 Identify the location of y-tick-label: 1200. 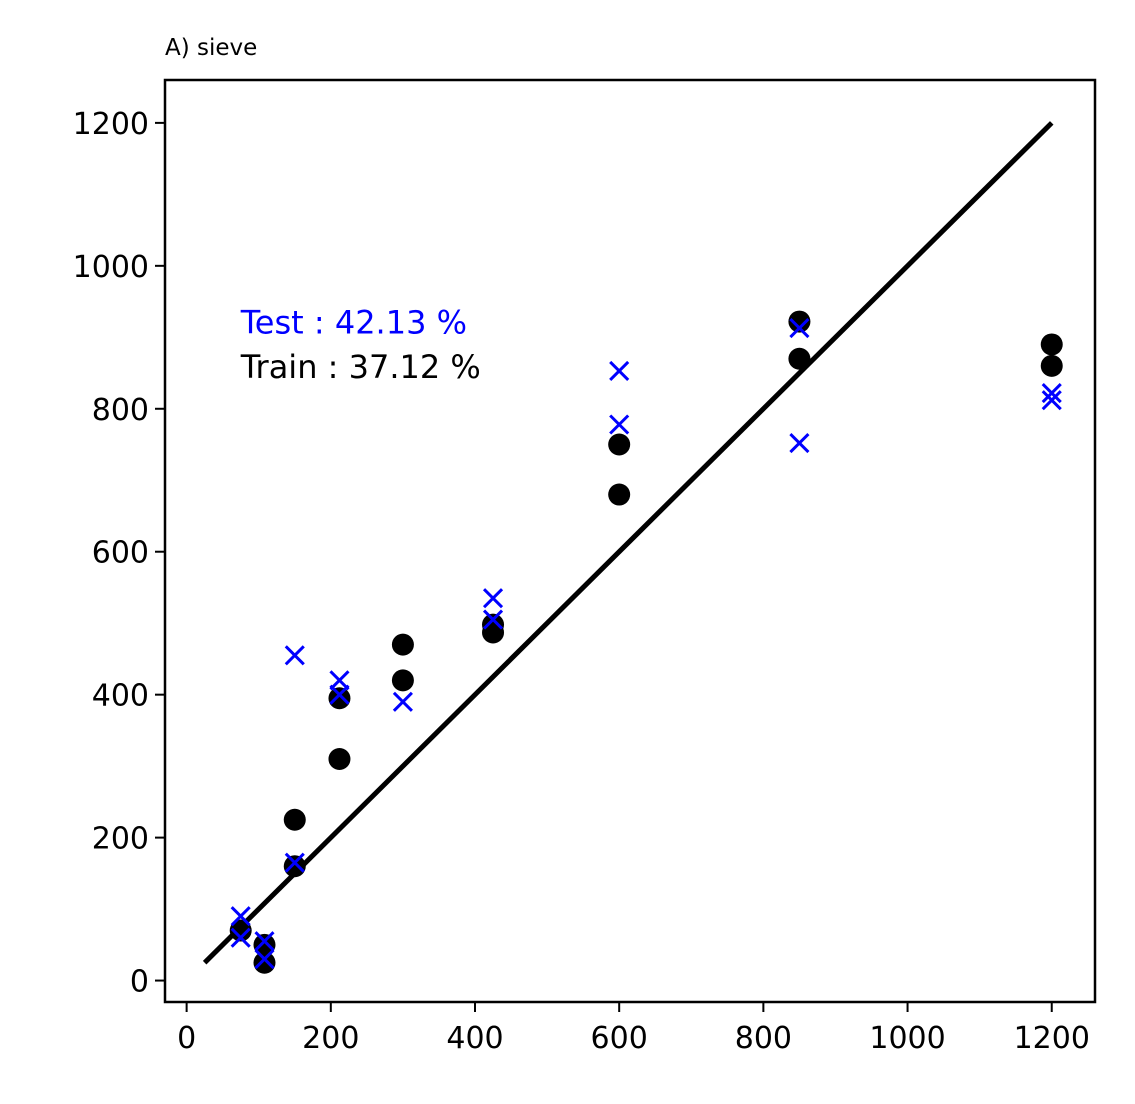
(111, 124).